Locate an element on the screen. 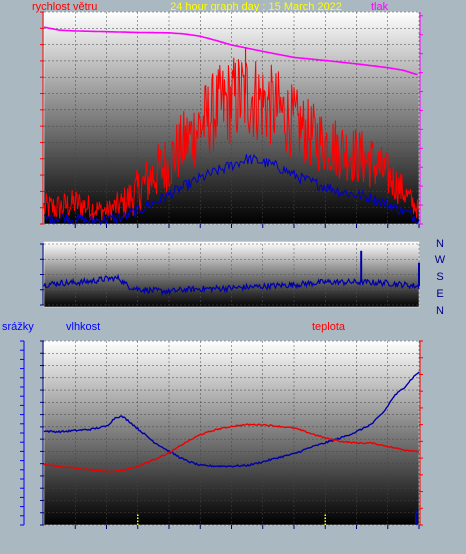 This screenshot has height=554, width=466. wind-direction-axis is located at coordinates (42, 274).